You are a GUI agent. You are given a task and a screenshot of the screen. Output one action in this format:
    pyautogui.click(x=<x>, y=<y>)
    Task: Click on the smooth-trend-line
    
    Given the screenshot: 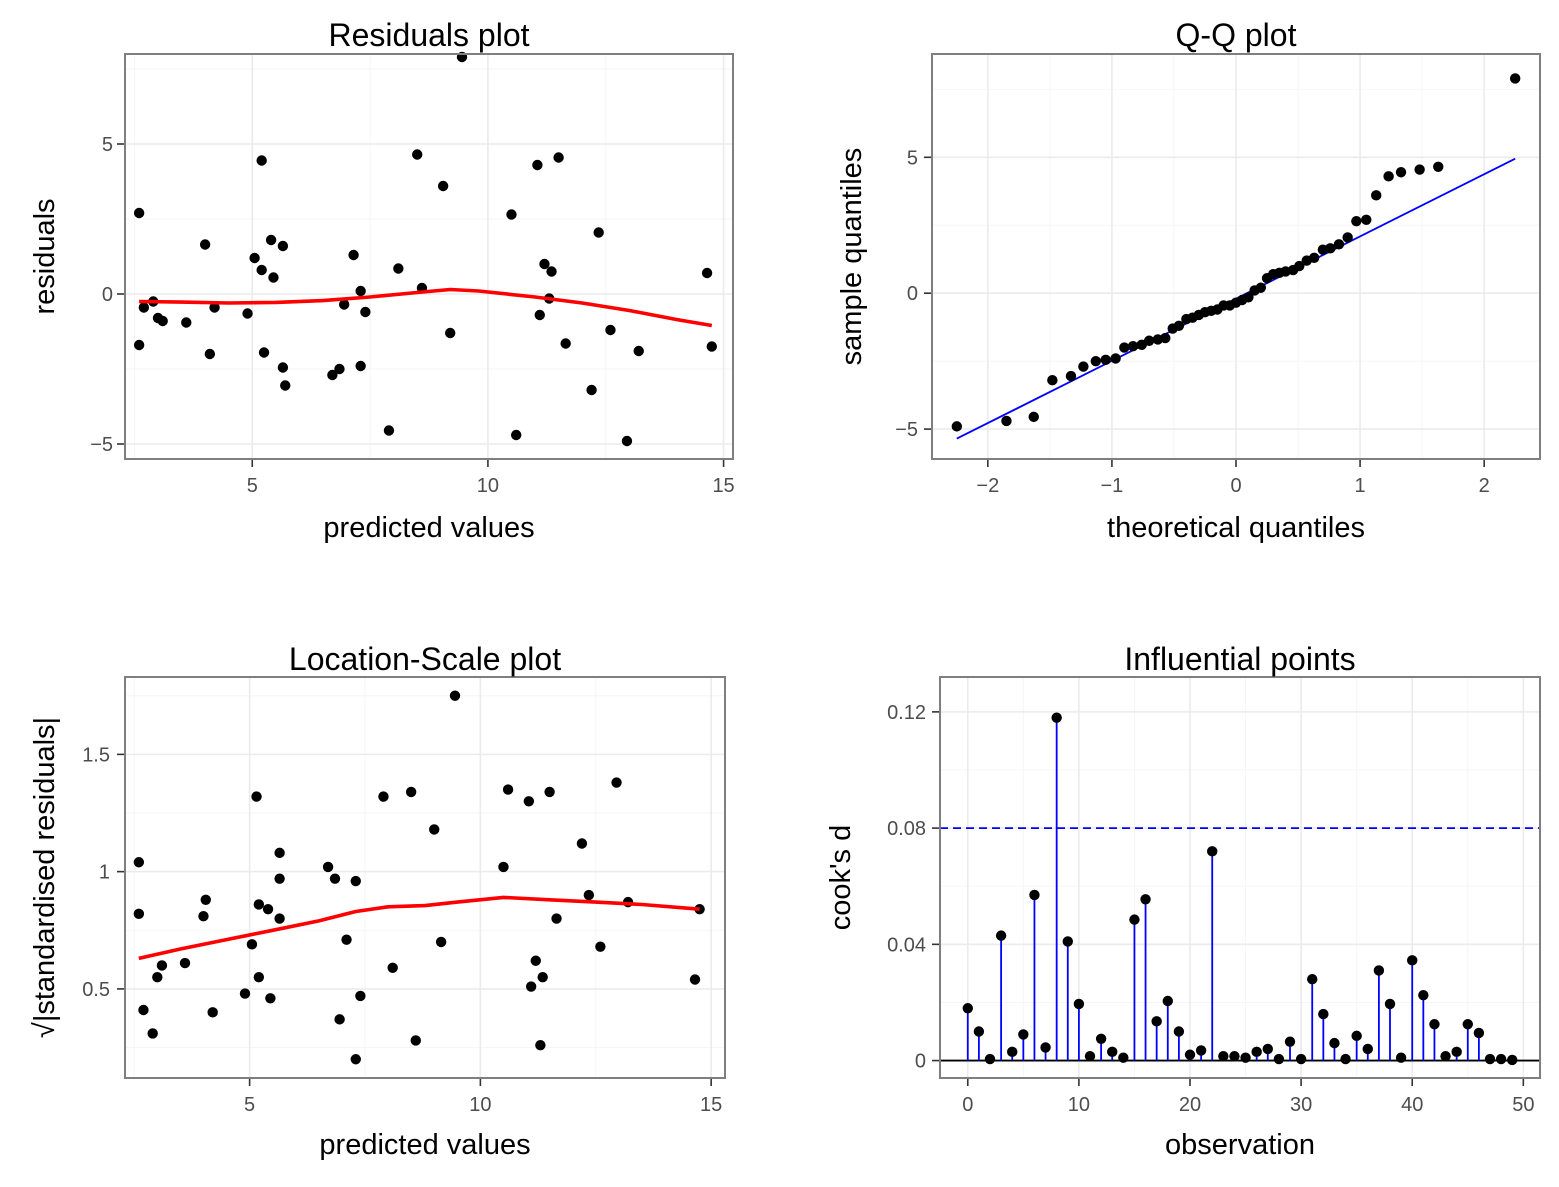 What is the action you would take?
    pyautogui.click(x=426, y=307)
    